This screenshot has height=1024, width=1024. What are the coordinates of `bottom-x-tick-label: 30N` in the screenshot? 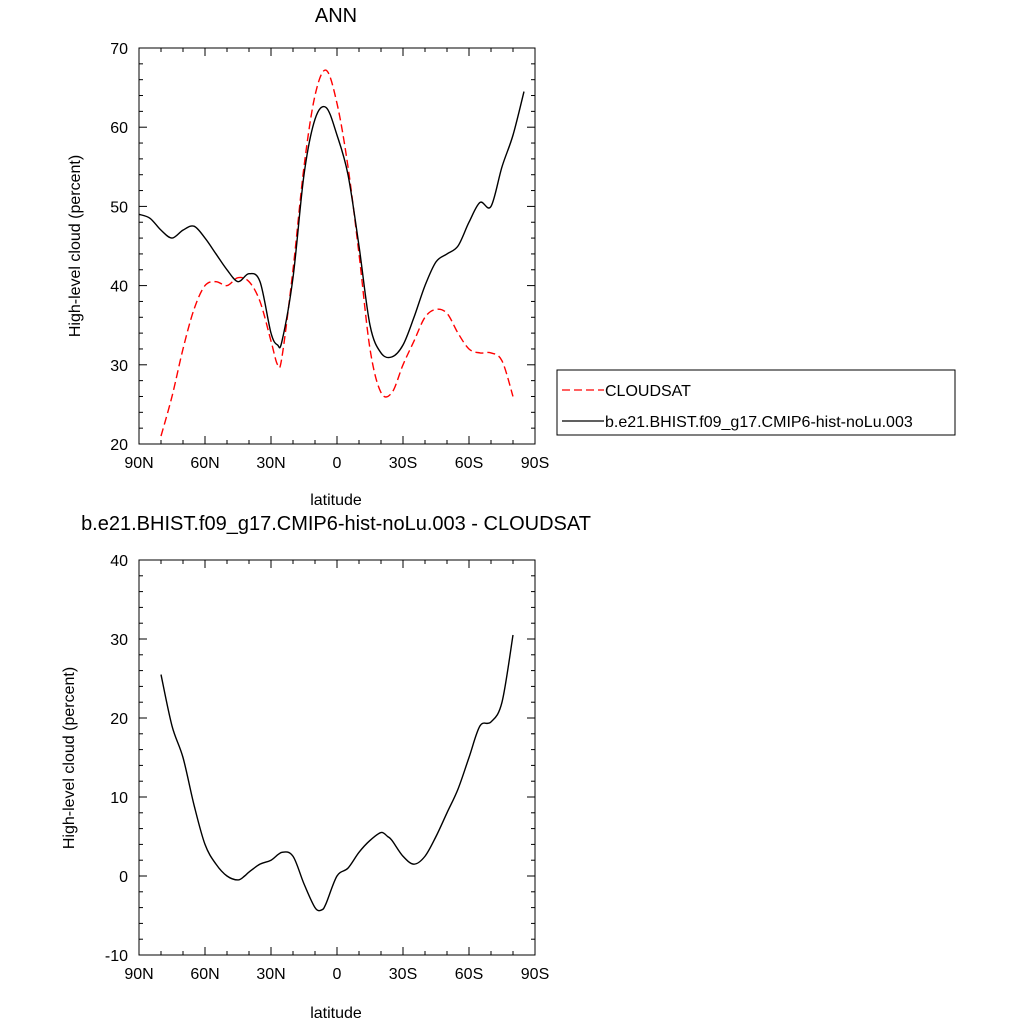 It's located at (270, 974).